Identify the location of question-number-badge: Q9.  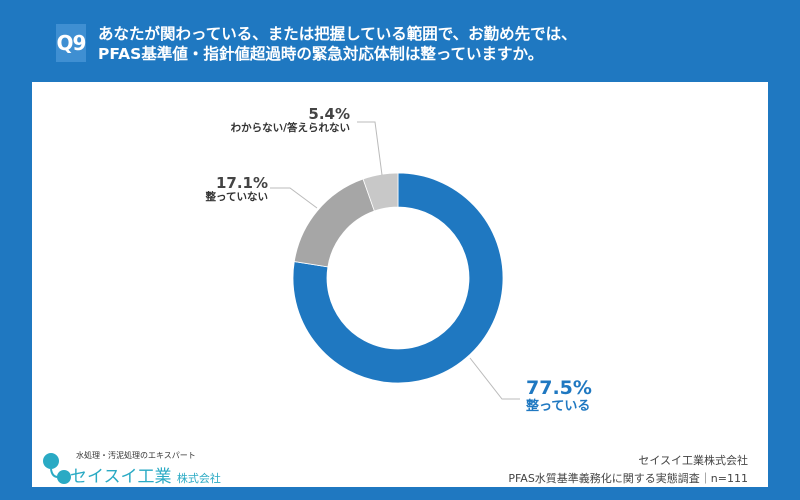
(71, 43).